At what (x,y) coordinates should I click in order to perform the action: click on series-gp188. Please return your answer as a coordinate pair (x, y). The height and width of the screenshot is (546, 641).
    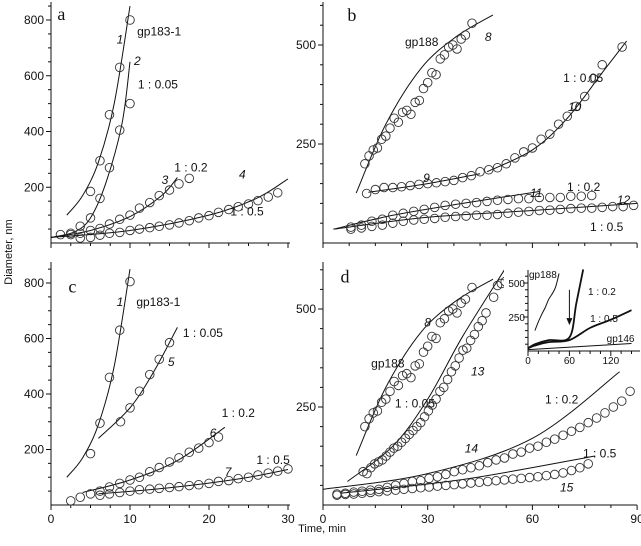
    Looking at the image, I should click on (547, 302).